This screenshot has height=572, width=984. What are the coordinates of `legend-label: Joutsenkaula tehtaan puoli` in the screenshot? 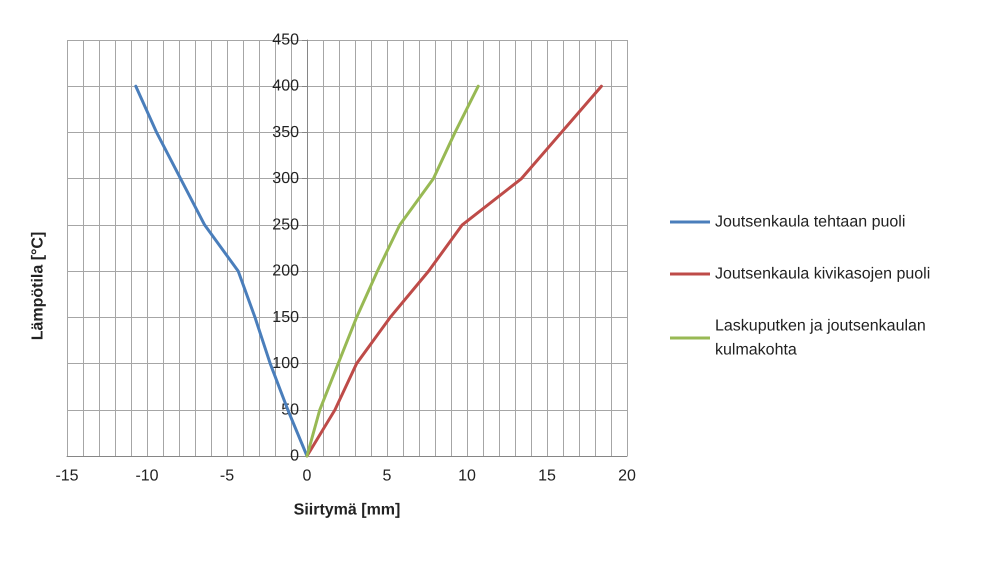 It's located at (810, 222).